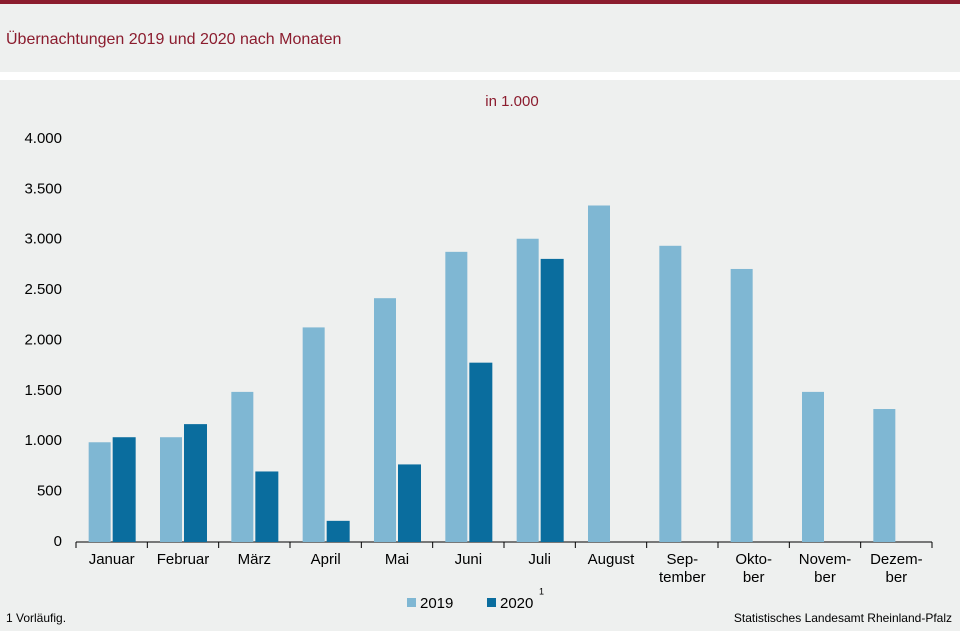 The image size is (960, 631). Describe the element at coordinates (183, 559) in the screenshot. I see `x-tick-label: Februar` at that location.